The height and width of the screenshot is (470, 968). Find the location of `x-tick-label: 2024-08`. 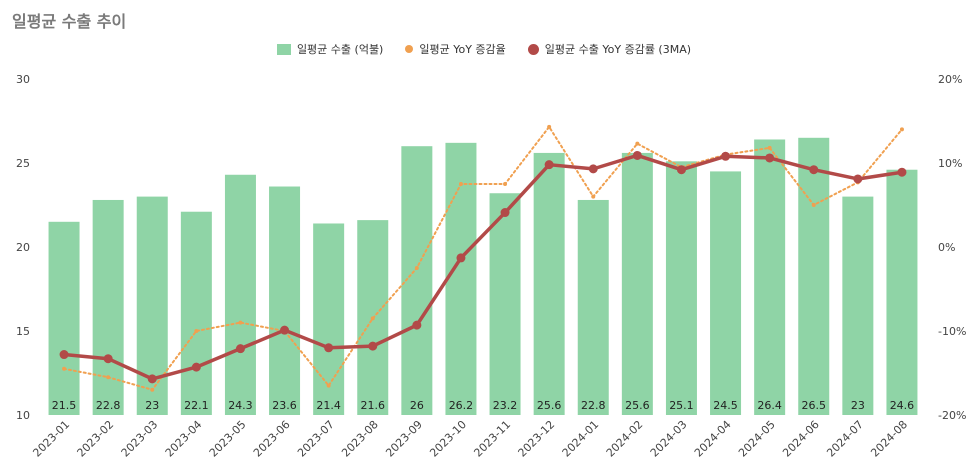

x-tick-label: 2024-08 is located at coordinates (889, 439).